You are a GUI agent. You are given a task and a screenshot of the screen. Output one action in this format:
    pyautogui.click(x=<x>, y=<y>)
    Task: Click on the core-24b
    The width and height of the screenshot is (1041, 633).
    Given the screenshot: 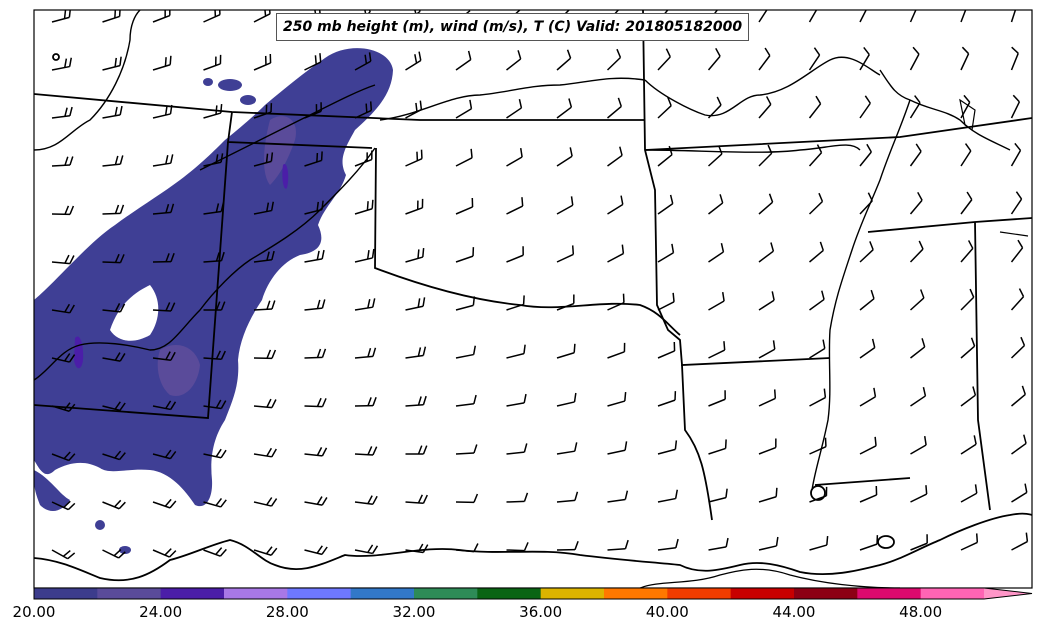 What is the action you would take?
    pyautogui.click(x=285, y=176)
    